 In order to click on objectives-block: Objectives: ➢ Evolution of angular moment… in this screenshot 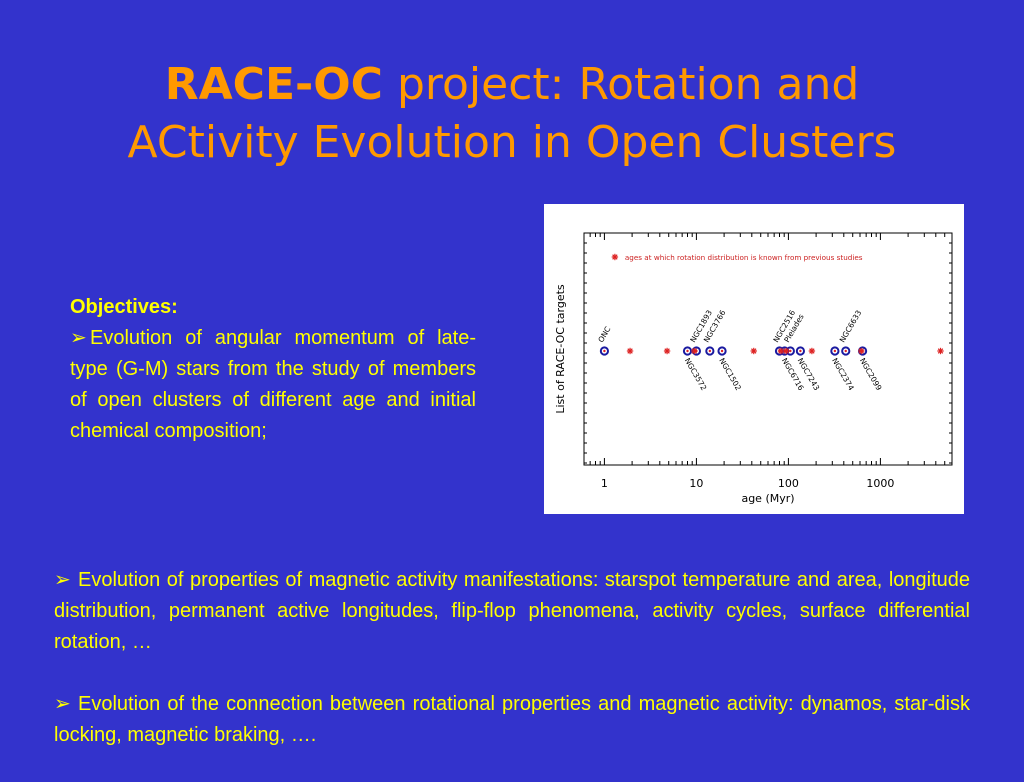, I will do `click(273, 369)`.